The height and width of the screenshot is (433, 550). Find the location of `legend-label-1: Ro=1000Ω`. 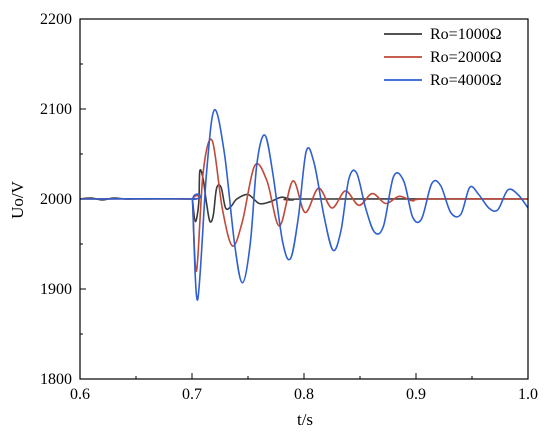

legend-label-1: Ro=1000Ω is located at coordinates (466, 34).